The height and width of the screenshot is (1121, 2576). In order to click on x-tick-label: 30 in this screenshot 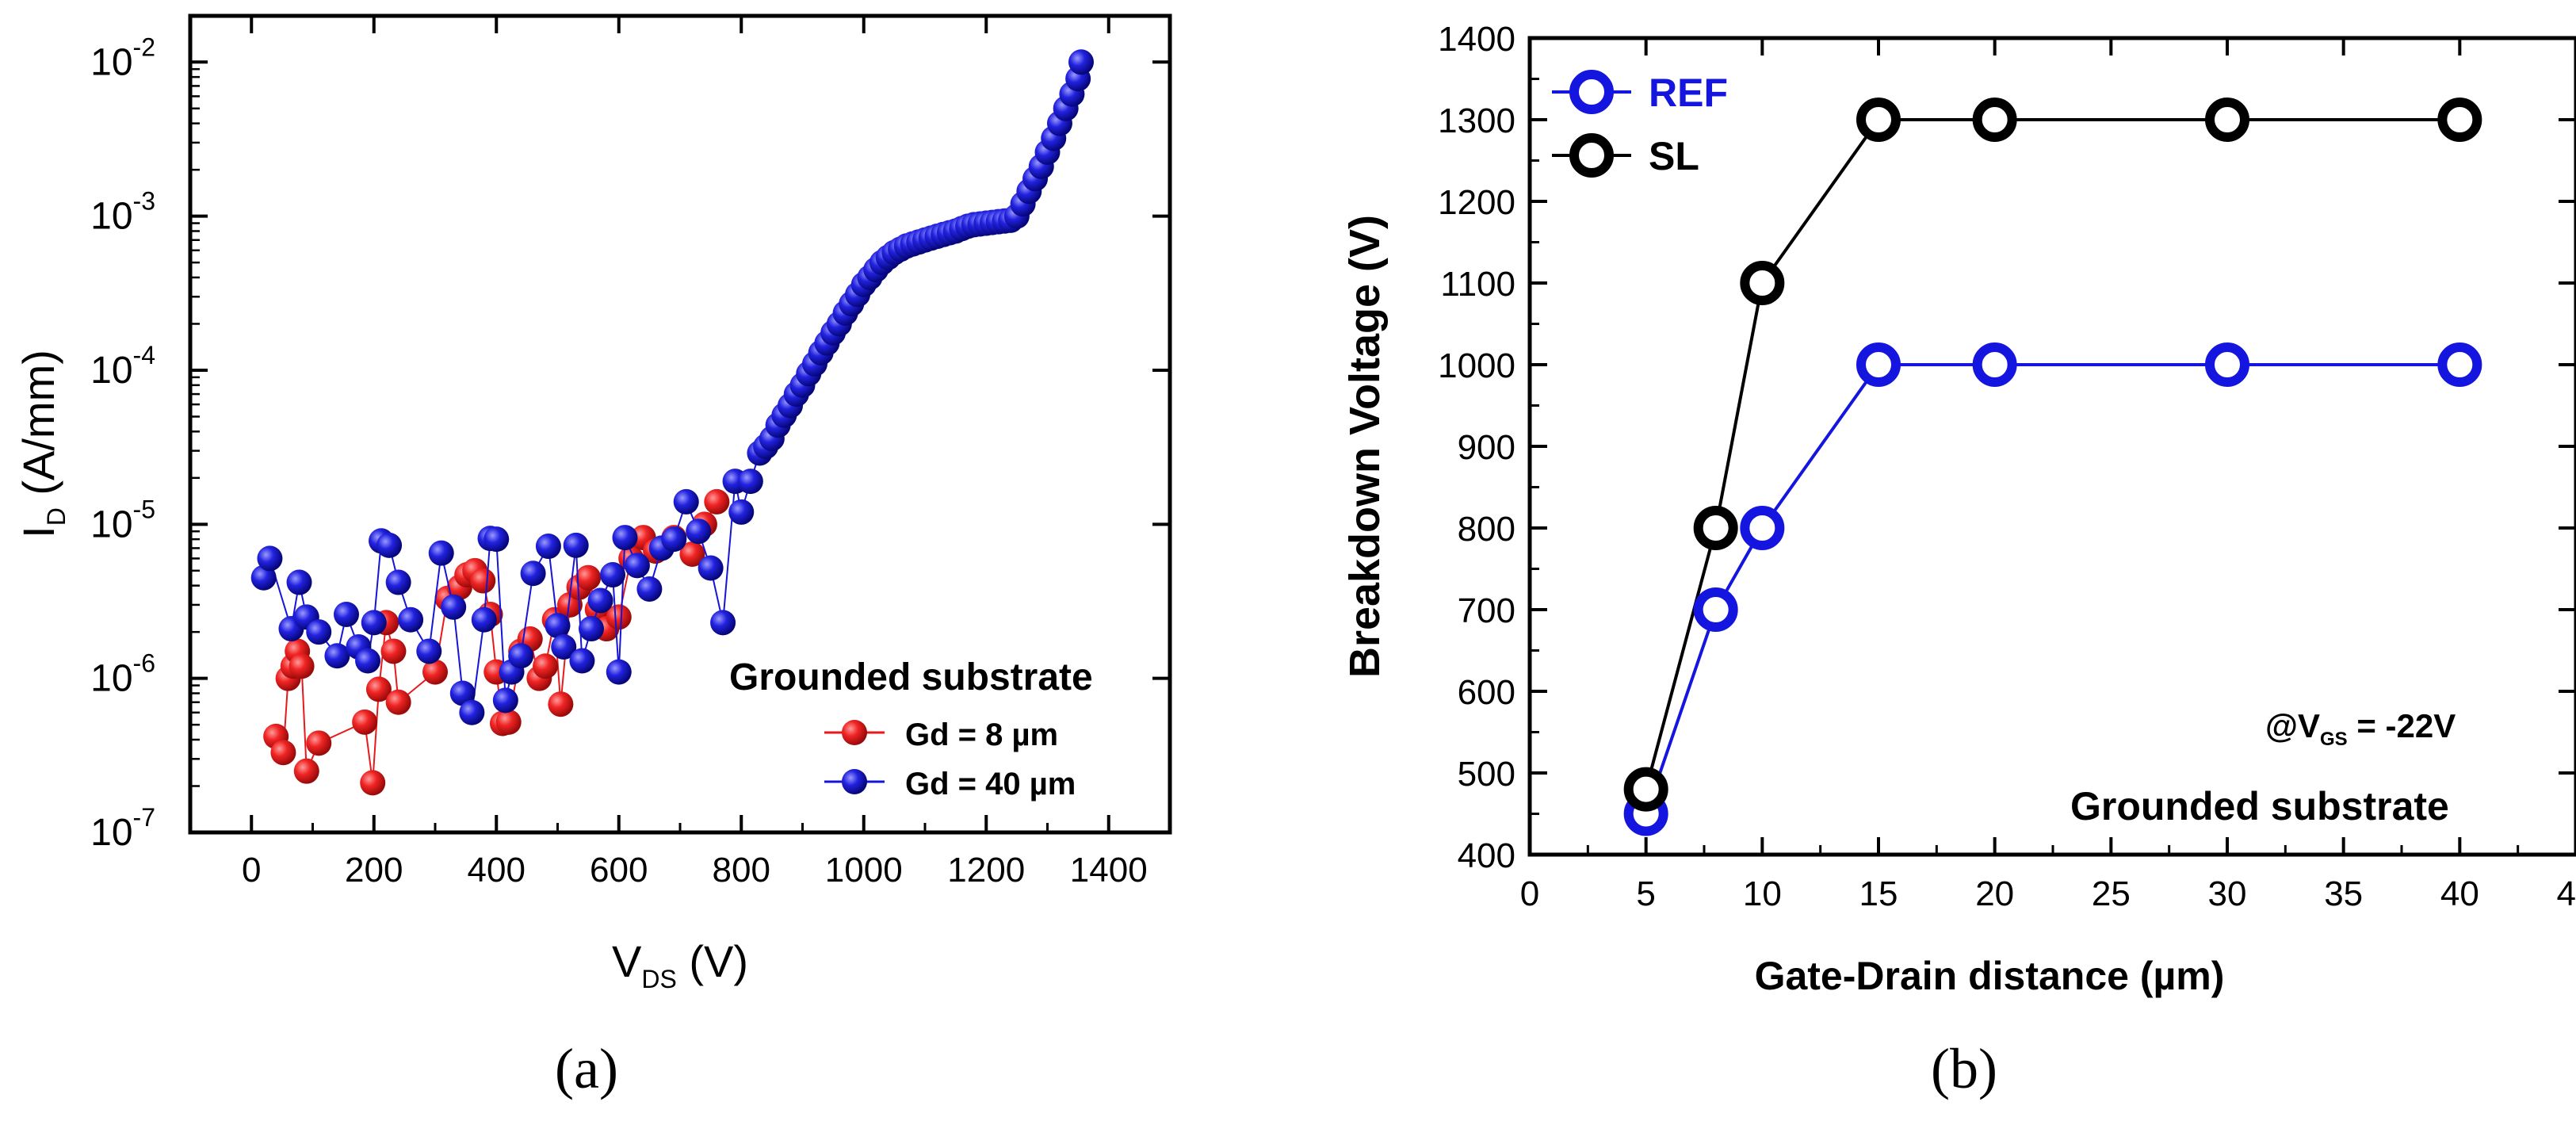, I will do `click(2227, 893)`.